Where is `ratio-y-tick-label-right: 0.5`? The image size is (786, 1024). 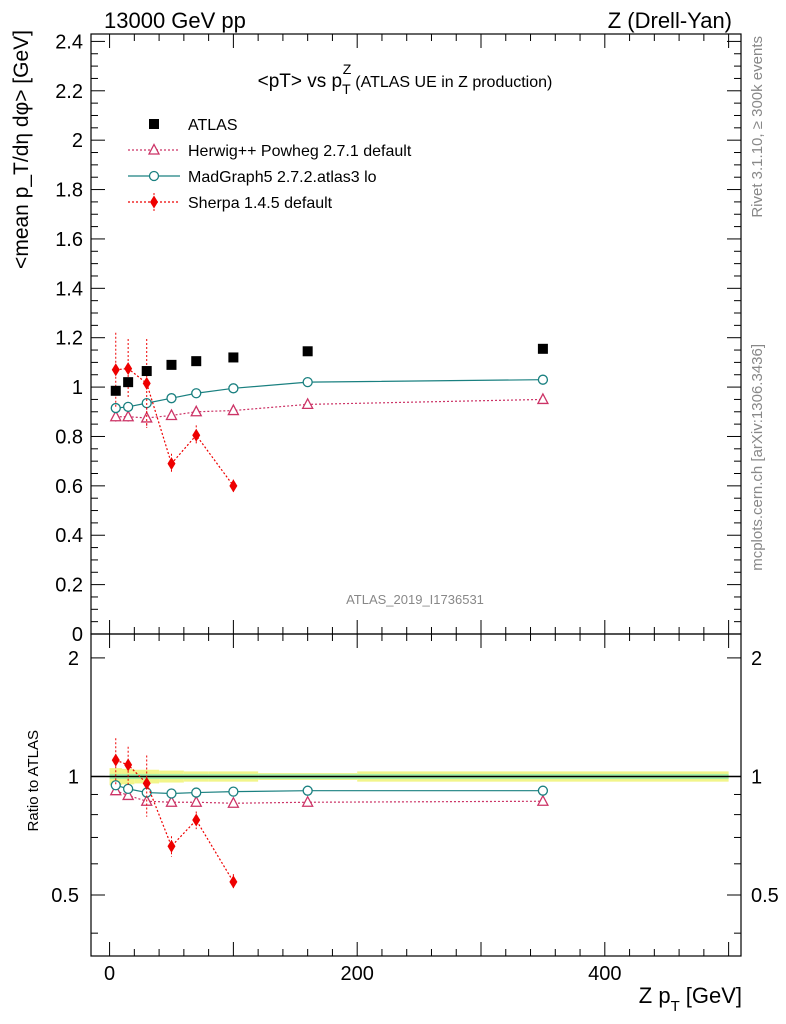 ratio-y-tick-label-right: 0.5 is located at coordinates (765, 896).